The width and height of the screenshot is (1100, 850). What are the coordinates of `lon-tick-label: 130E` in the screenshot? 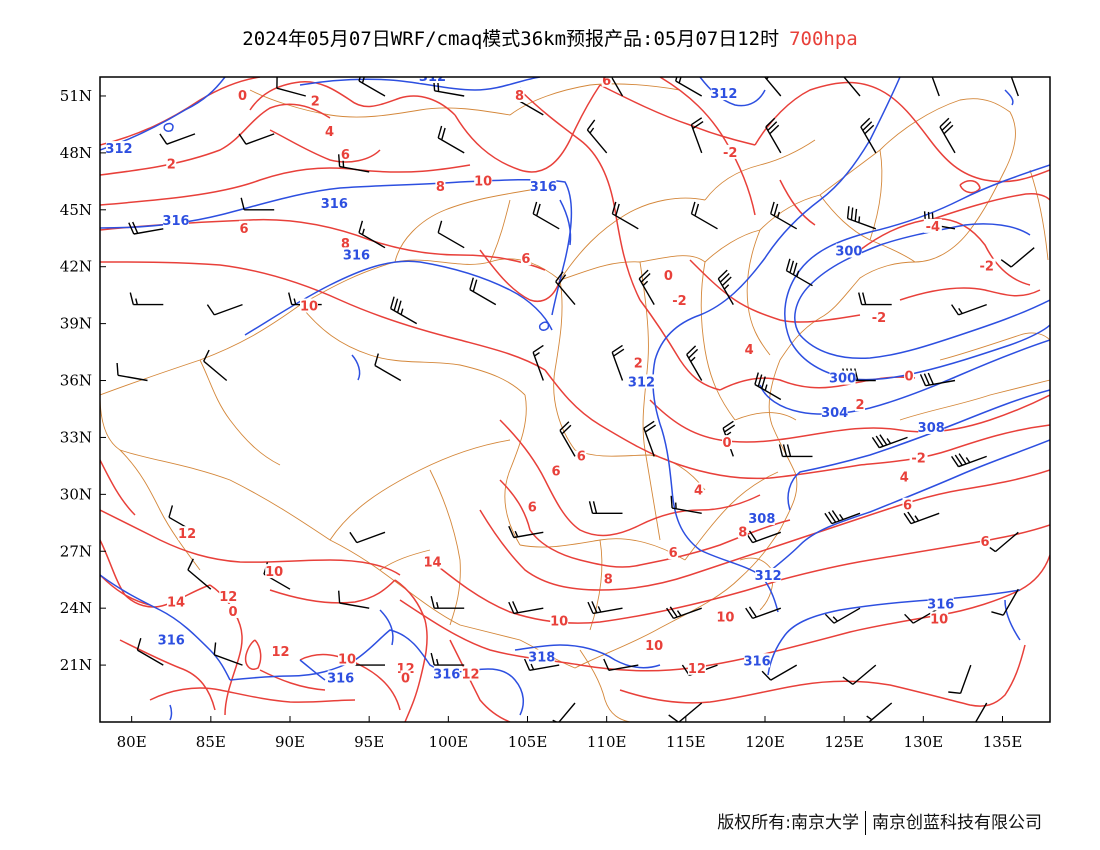 It's located at (924, 742).